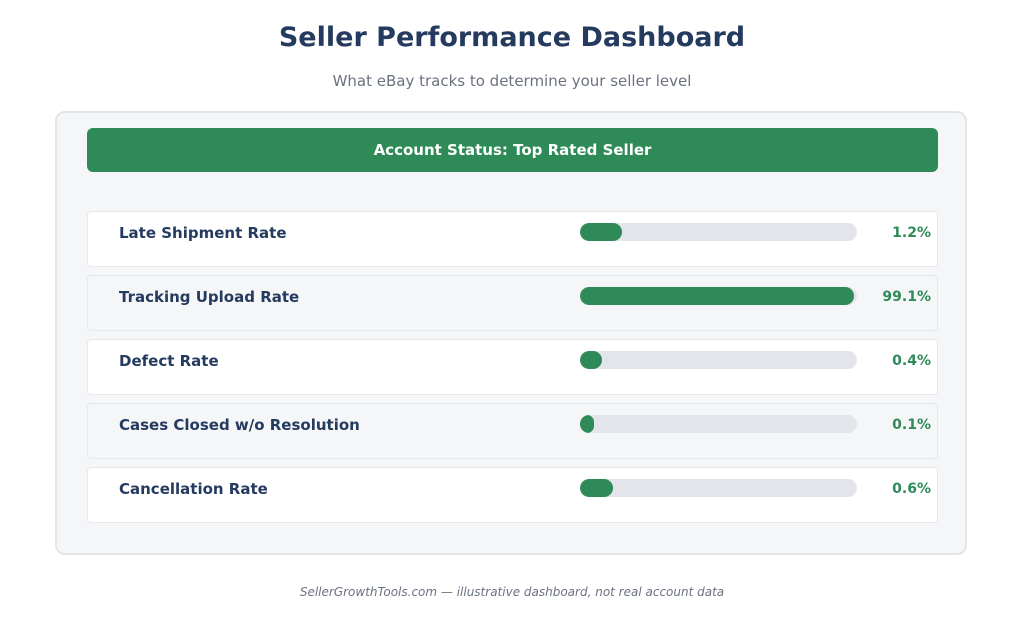 This screenshot has height=636, width=1024. I want to click on metric-value: 99.1%, so click(906, 297).